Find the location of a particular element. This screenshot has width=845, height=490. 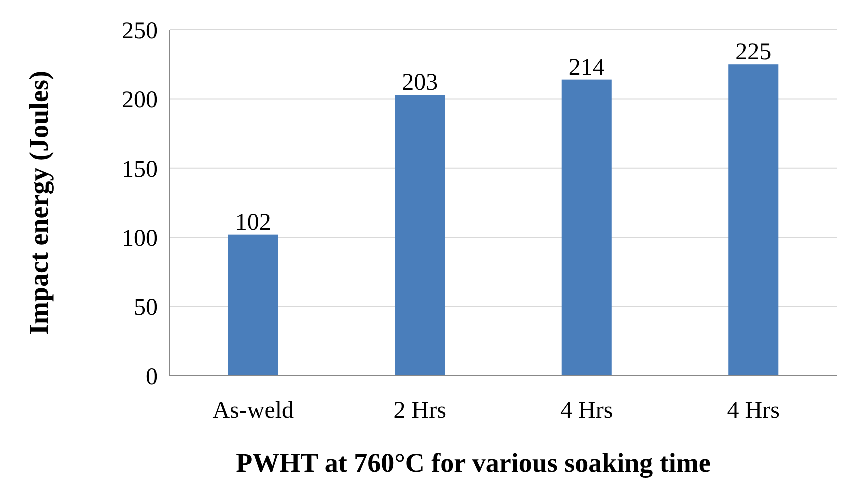

x-axis-title: PWHT at 760°C for various soaking time is located at coordinates (473, 463).